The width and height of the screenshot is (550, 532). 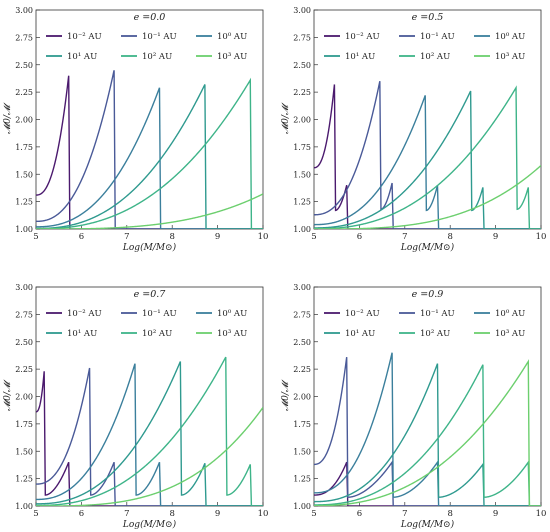 What do you see at coordinates (449, 514) in the screenshot?
I see `x-tick-label: 8` at bounding box center [449, 514].